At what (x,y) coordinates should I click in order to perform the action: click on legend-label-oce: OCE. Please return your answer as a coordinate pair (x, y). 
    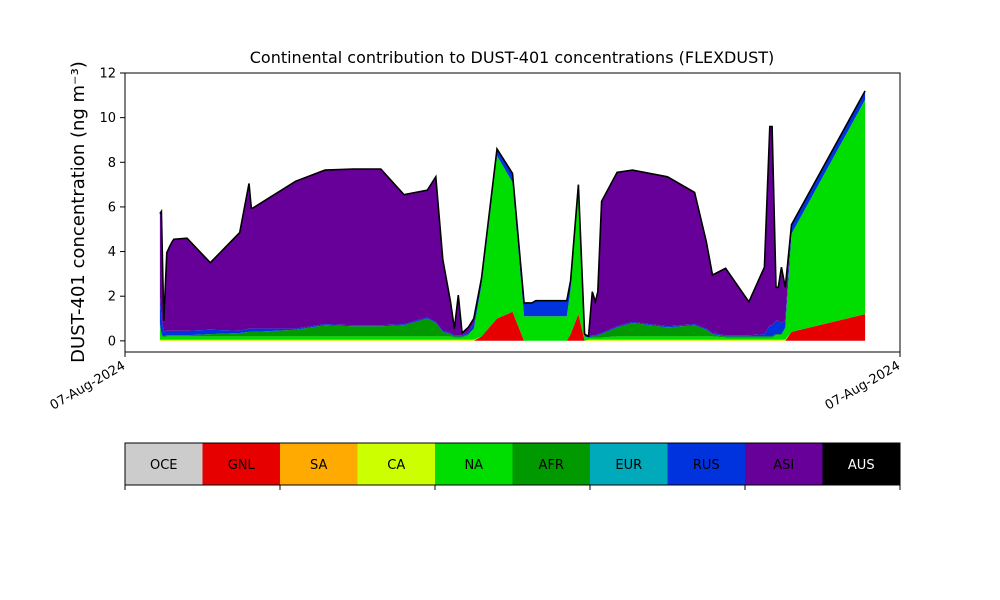
    Looking at the image, I should click on (164, 465).